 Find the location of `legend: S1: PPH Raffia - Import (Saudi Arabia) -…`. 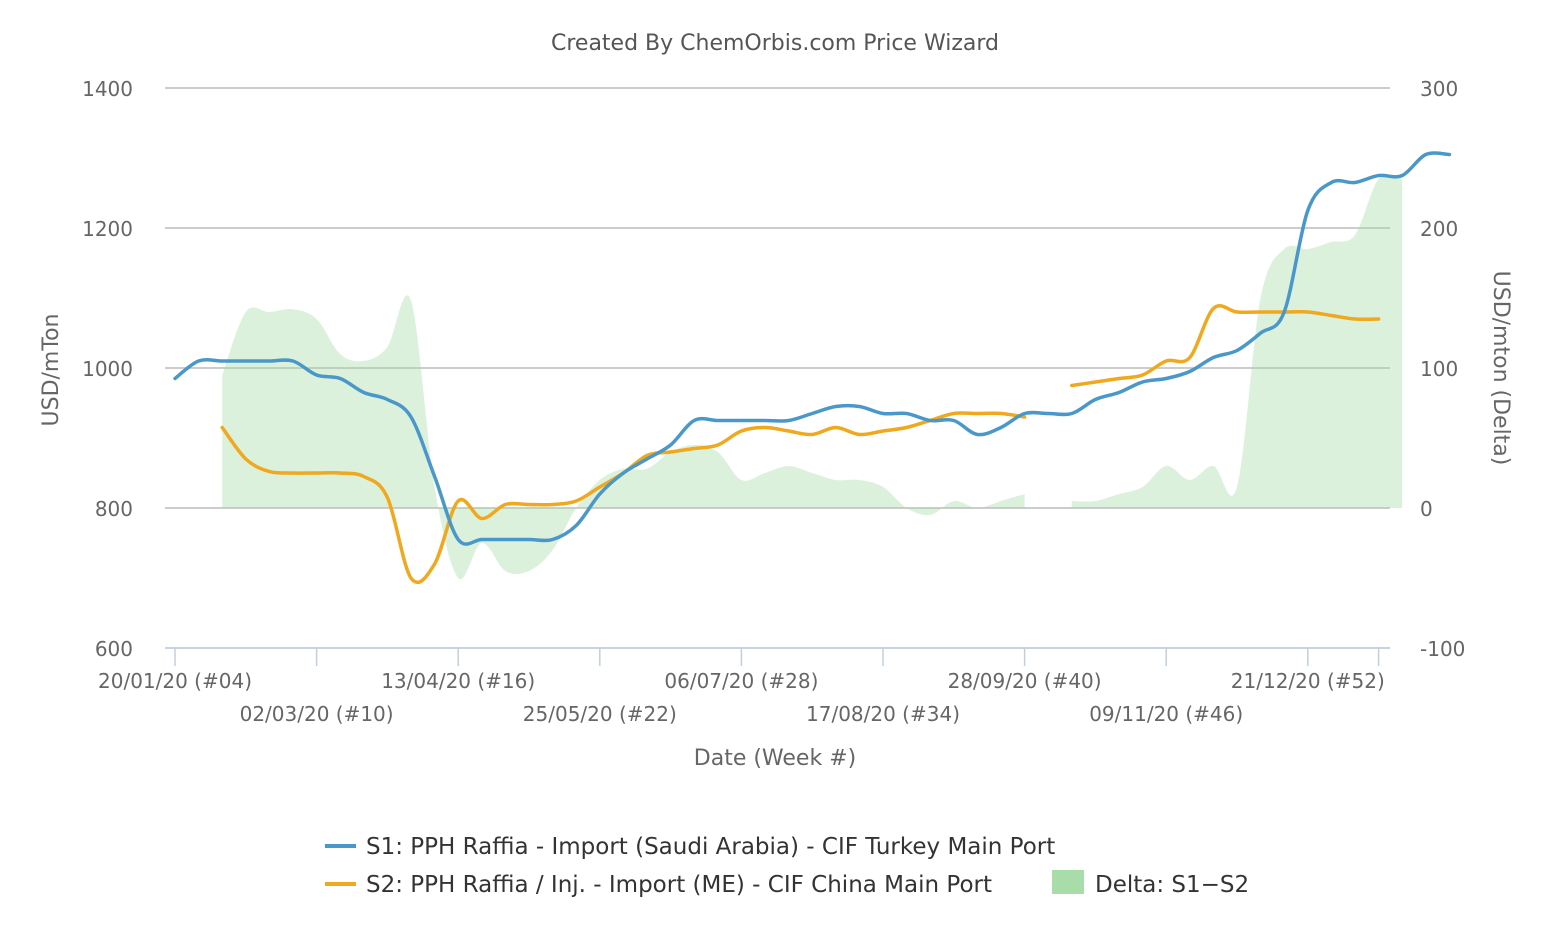

legend: S1: PPH Raffia - Import (Saudi Arabia) -… is located at coordinates (787, 866).